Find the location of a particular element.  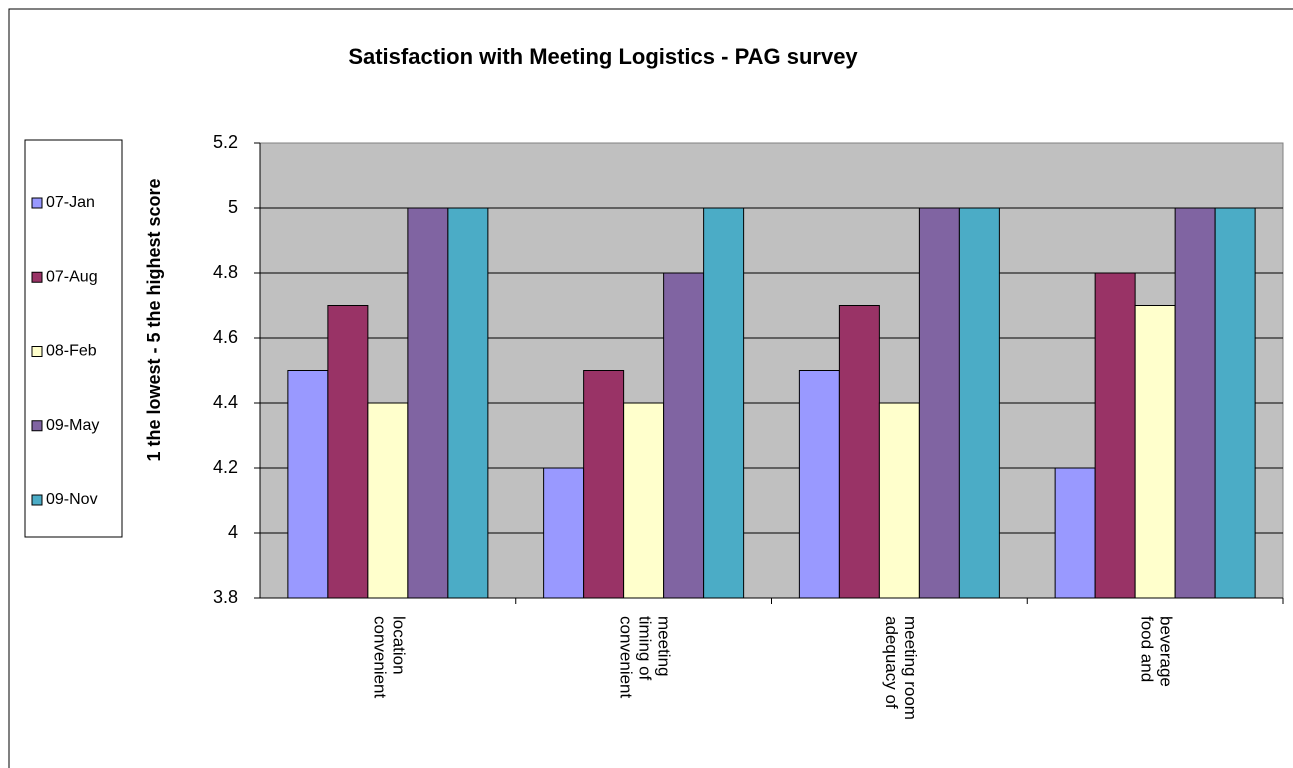

x-tick-label: food andbeverage is located at coordinates (1156, 651).